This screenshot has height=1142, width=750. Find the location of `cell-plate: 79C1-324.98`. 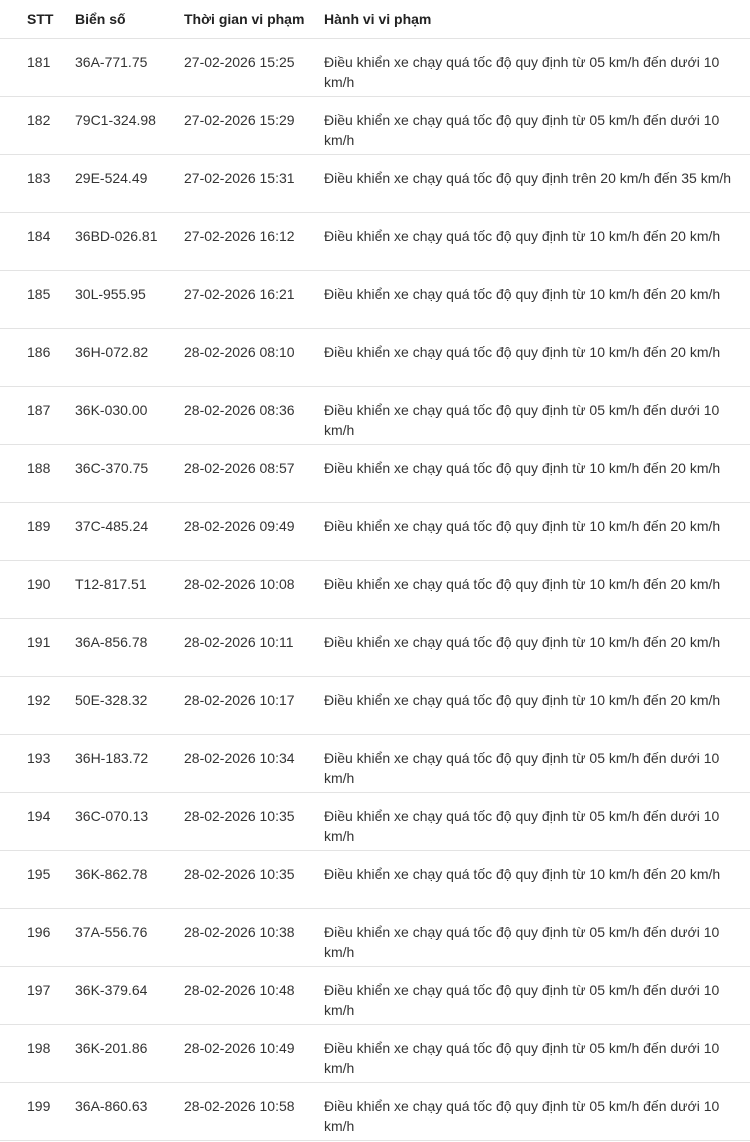

cell-plate: 79C1-324.98 is located at coordinates (129, 125).